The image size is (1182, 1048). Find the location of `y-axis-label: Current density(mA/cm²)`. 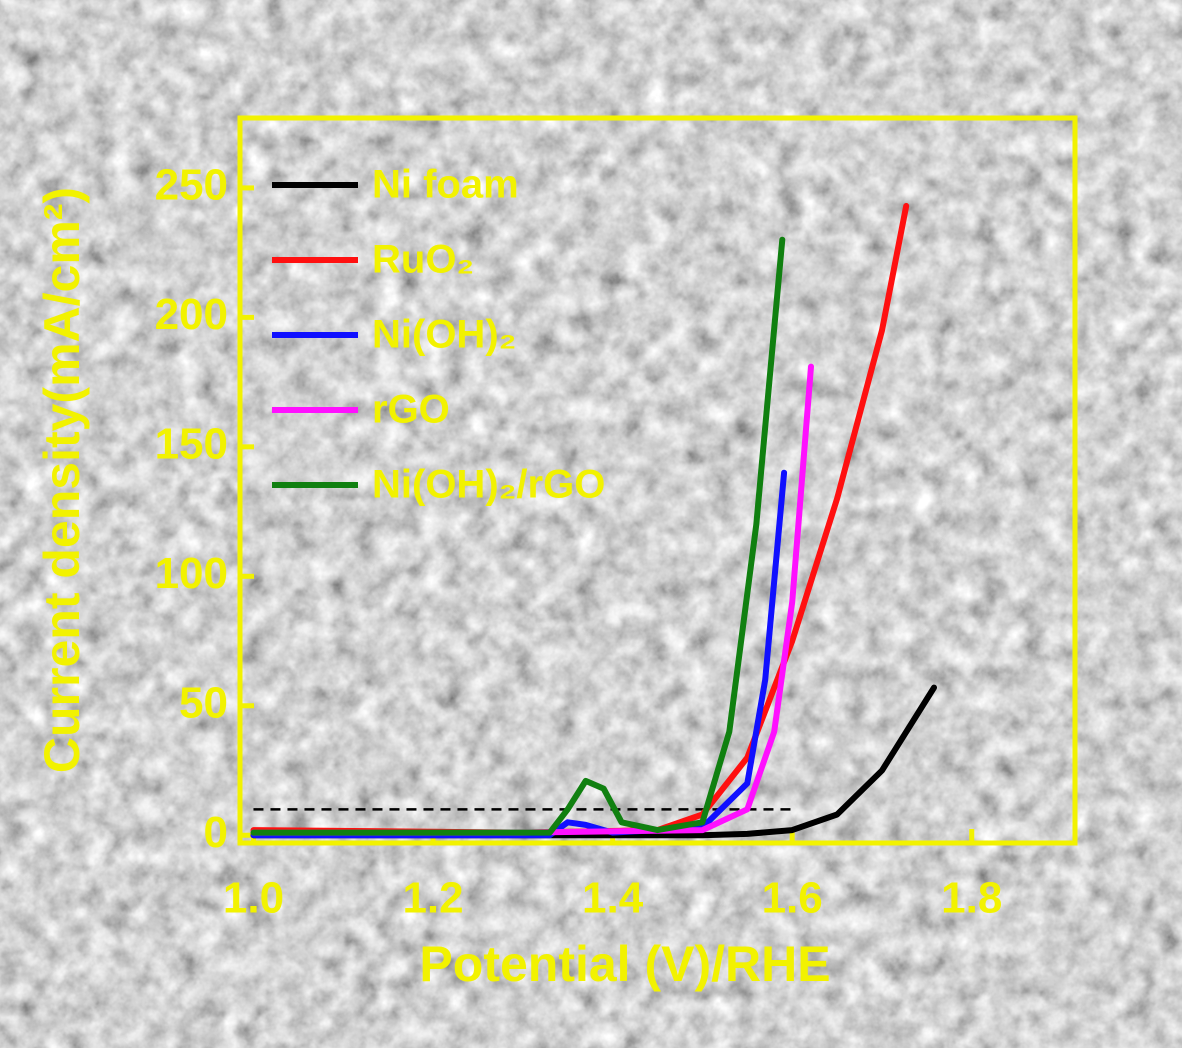

y-axis-label: Current density(mA/cm²) is located at coordinates (62, 480).